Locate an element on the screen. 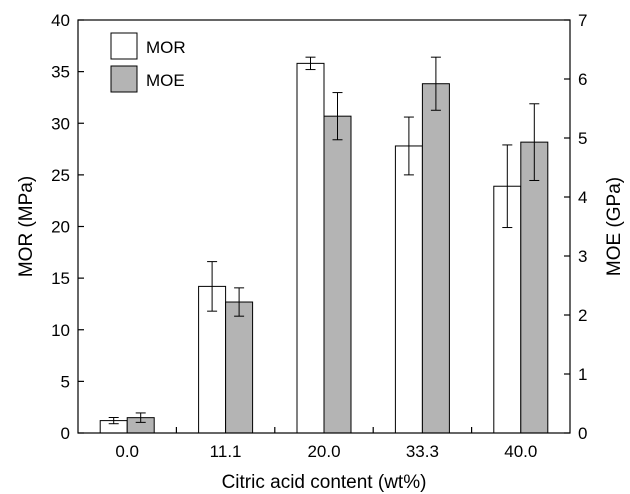 This screenshot has width=630, height=494. y-axis-title: MOR (MPa) is located at coordinates (26, 226).